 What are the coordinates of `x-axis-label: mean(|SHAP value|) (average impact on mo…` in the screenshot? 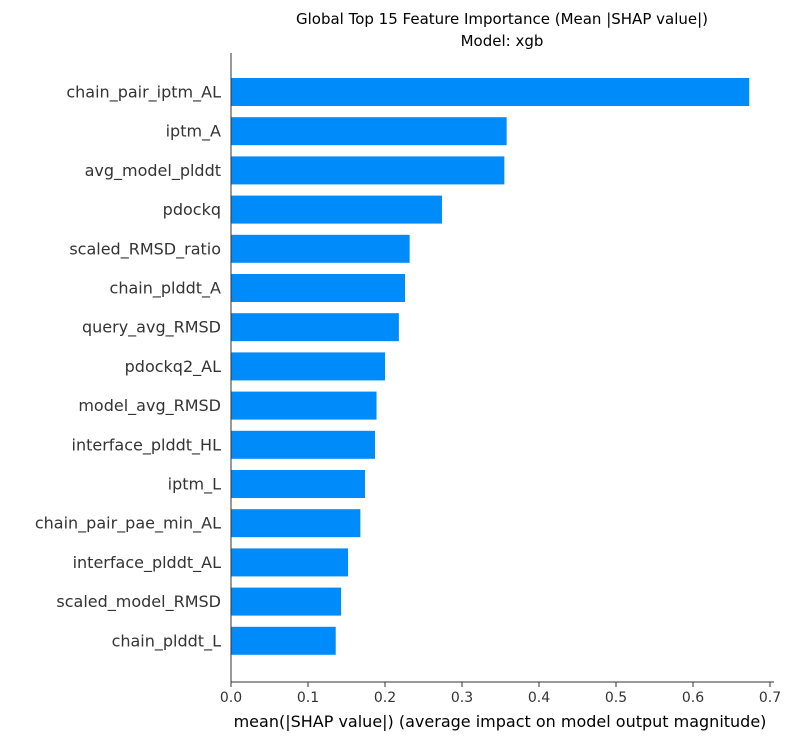 It's located at (500, 721).